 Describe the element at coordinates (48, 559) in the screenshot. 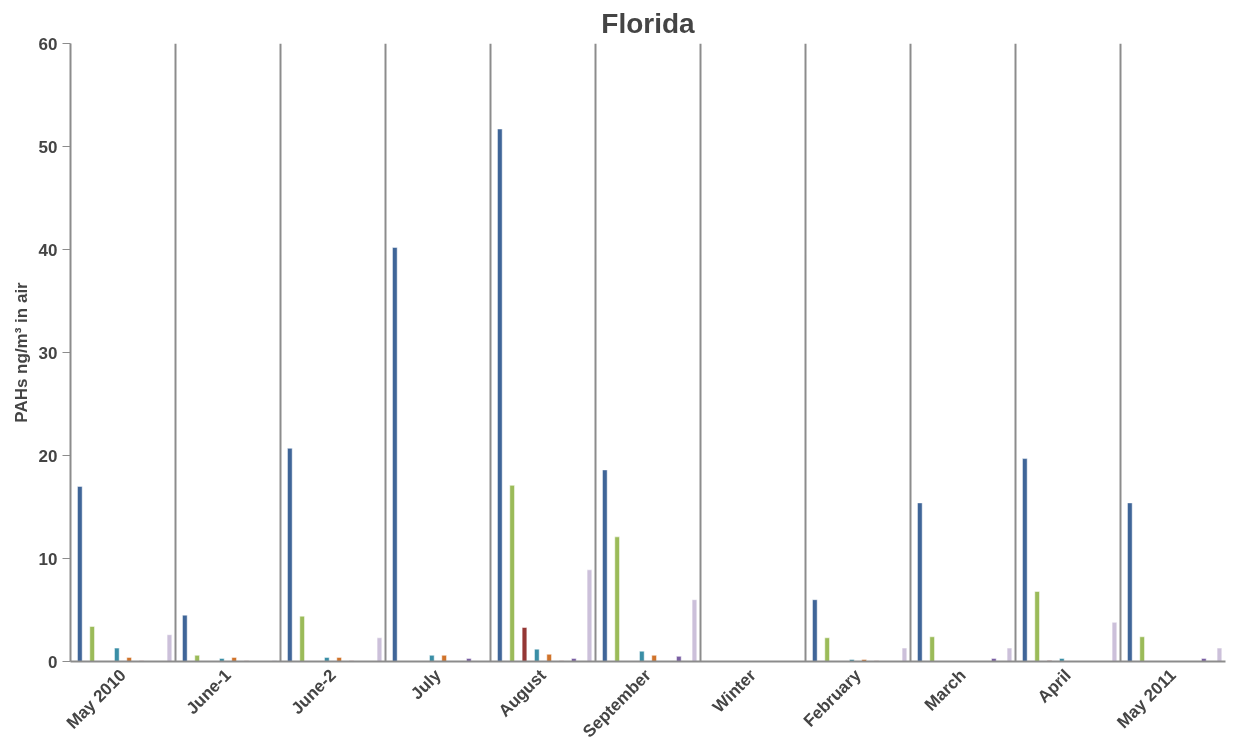

I see `y-tick-label: 10` at that location.